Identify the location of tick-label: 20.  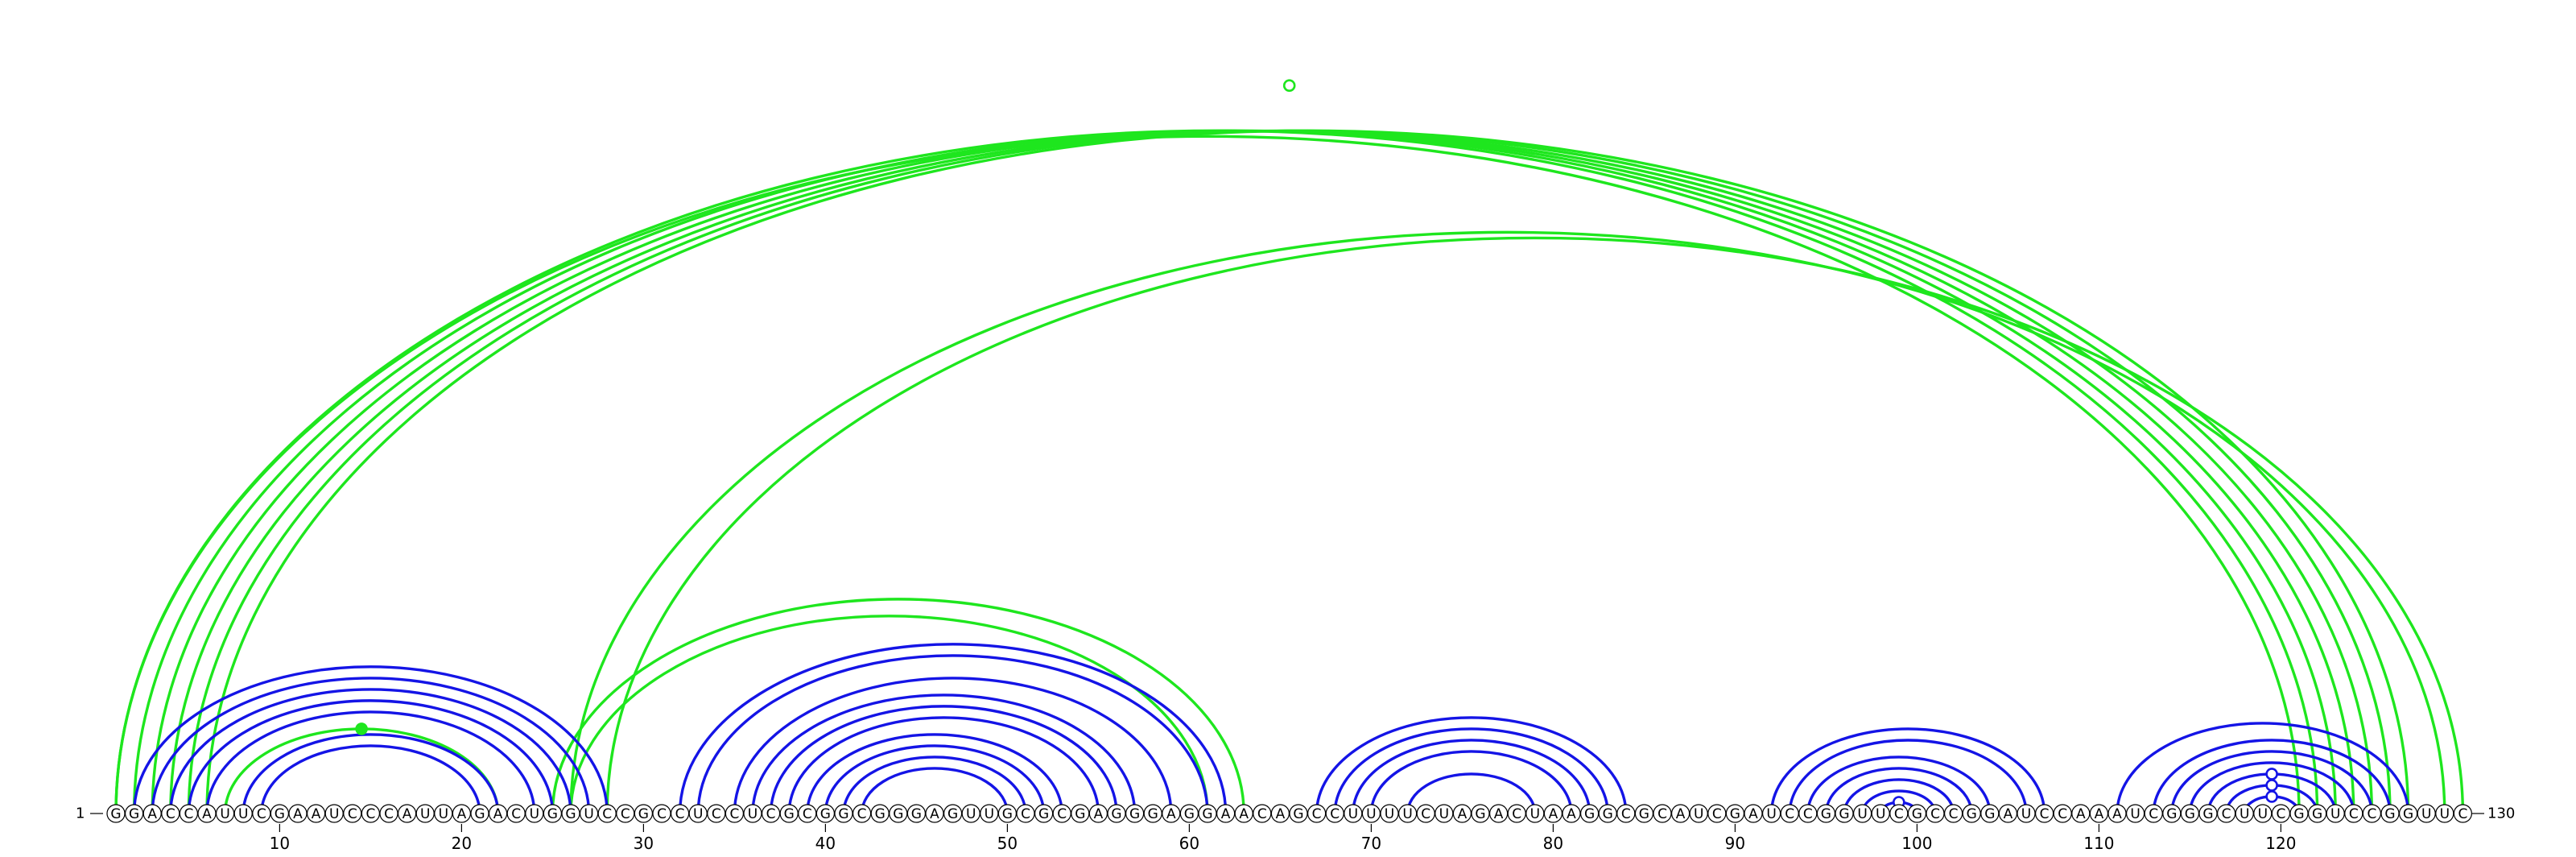
(462, 843).